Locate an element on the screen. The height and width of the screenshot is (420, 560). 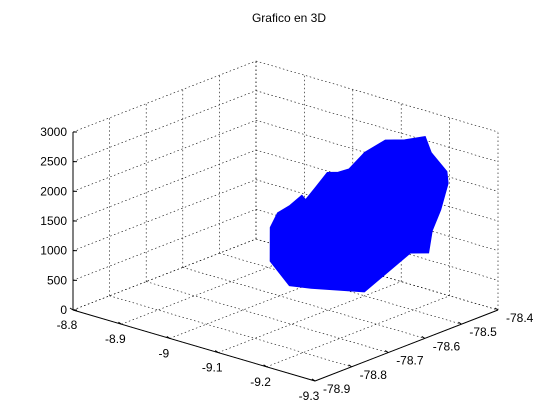
y-tick-label: -78.5 is located at coordinates (483, 332).